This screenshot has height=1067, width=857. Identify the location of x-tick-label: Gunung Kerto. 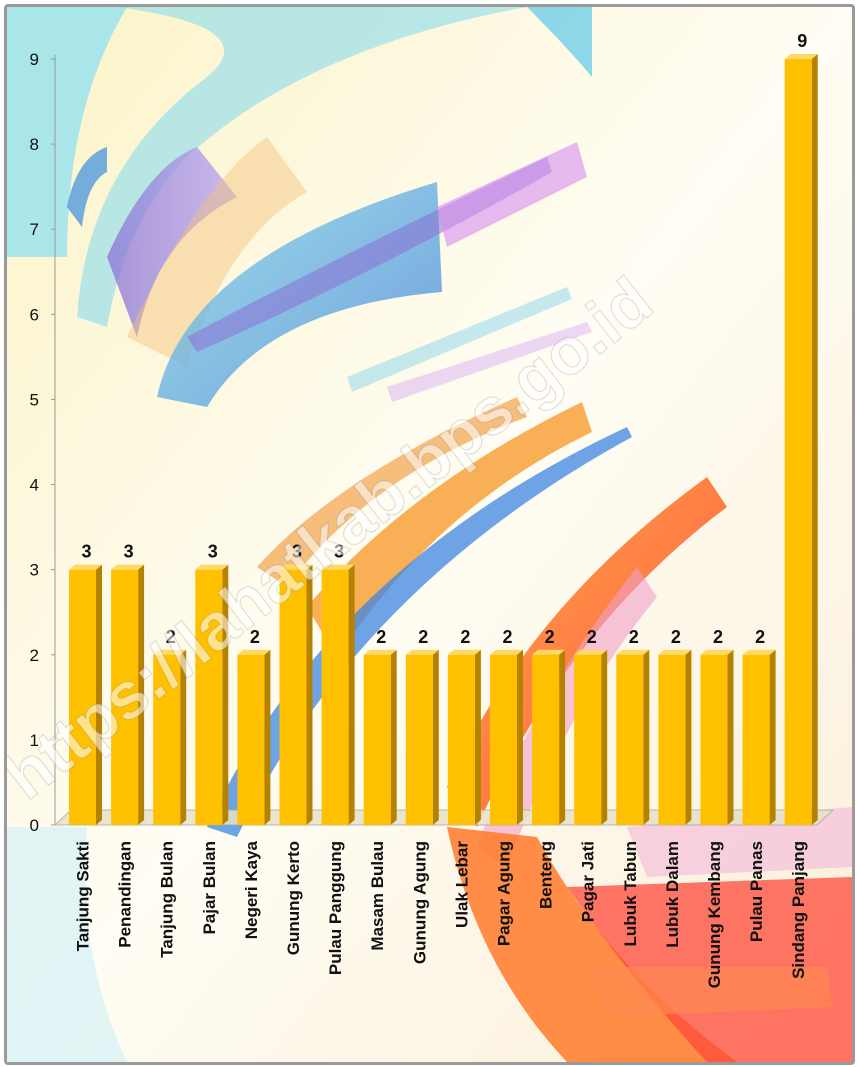
(293, 898).